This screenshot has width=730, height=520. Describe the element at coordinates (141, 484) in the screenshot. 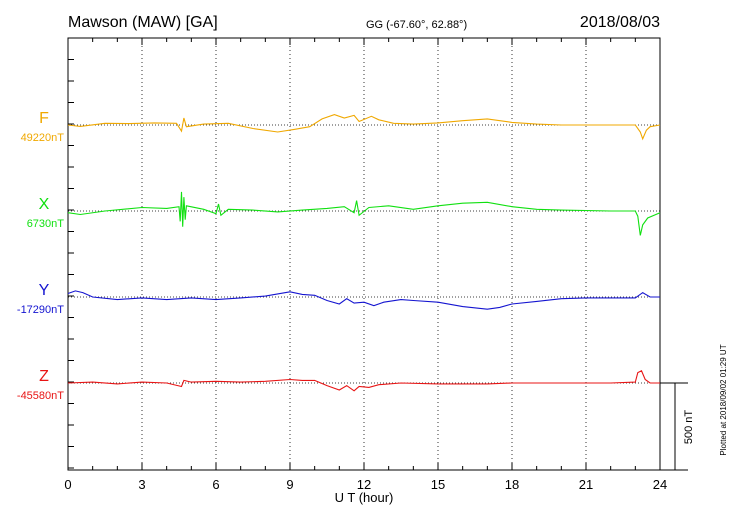

I see `x-tick-label-3: 3` at that location.